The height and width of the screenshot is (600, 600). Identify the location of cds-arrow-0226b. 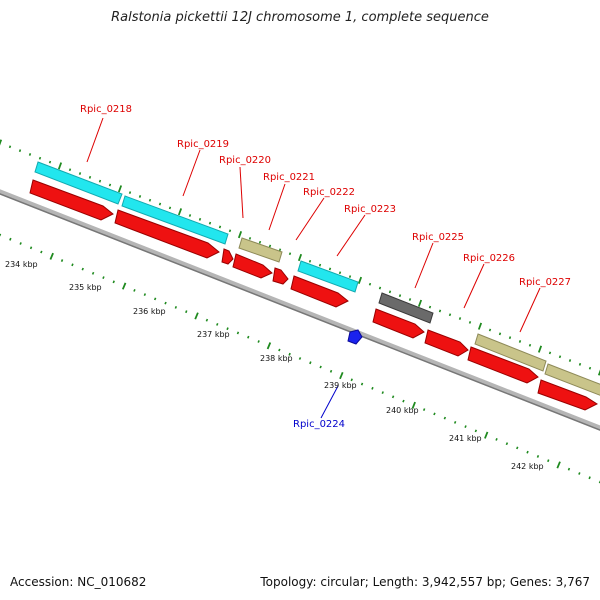
(503, 365).